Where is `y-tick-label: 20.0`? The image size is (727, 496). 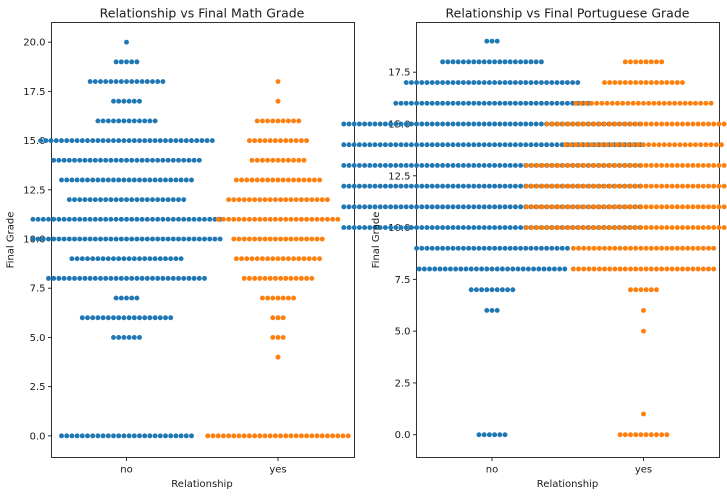
y-tick-label: 20.0 is located at coordinates (34, 43).